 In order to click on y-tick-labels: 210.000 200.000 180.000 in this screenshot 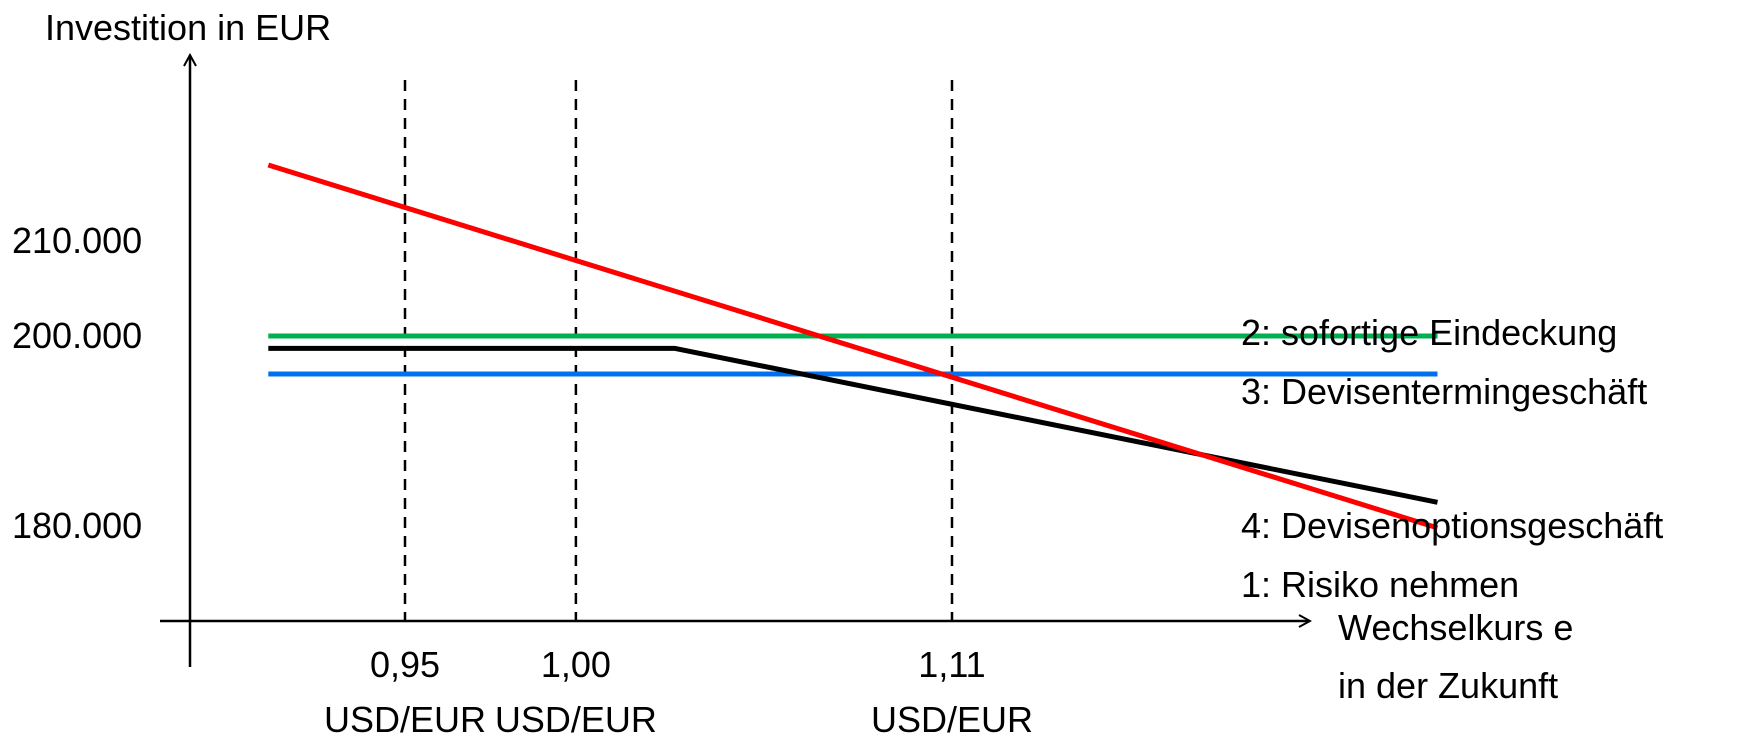, I will do `click(77, 383)`.